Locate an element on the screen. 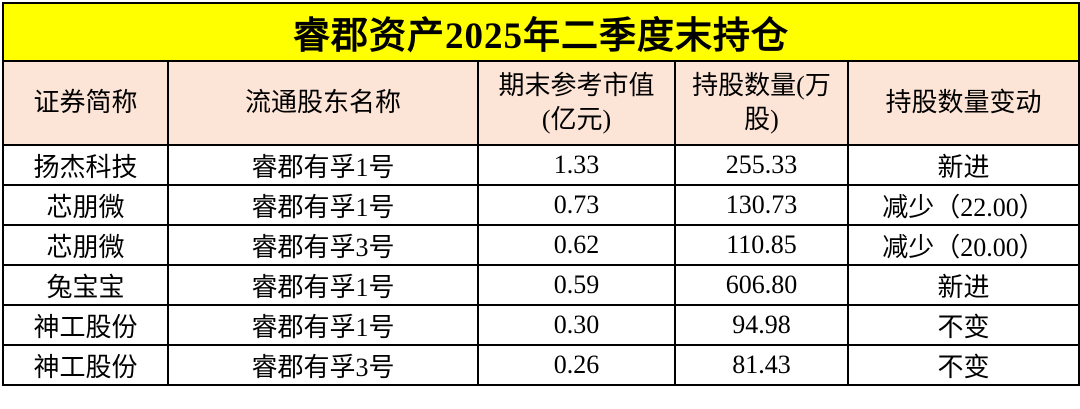  cell-market-value: 0.59 is located at coordinates (576, 285).